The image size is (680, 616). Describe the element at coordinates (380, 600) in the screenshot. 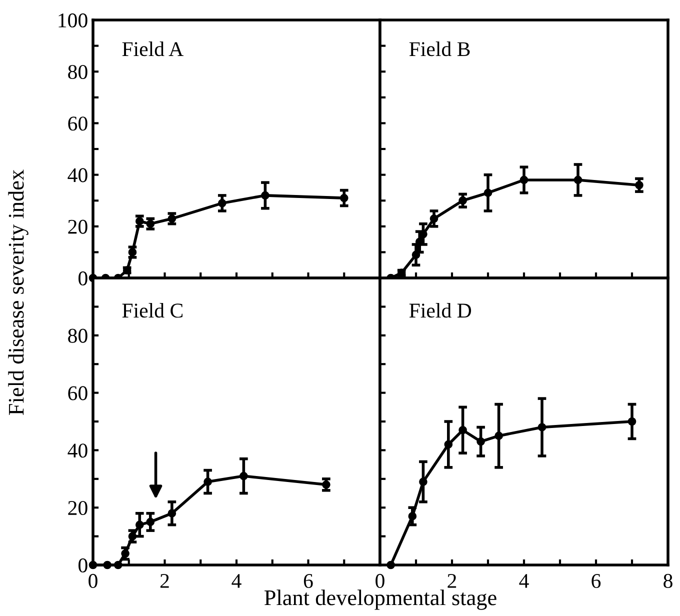

I see `x-axis-title: Plant developmental stage` at that location.